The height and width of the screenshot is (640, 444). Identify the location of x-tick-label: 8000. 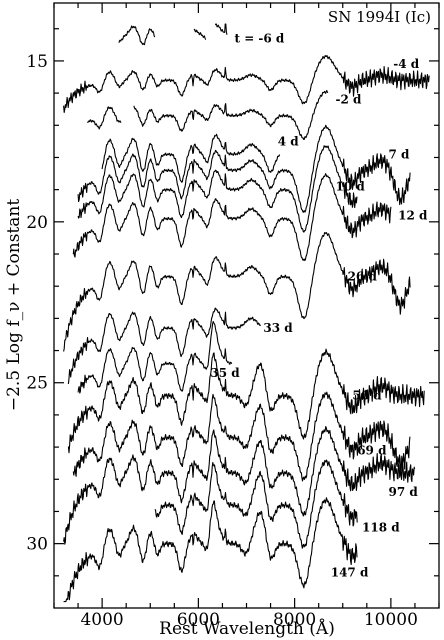
(294, 620).